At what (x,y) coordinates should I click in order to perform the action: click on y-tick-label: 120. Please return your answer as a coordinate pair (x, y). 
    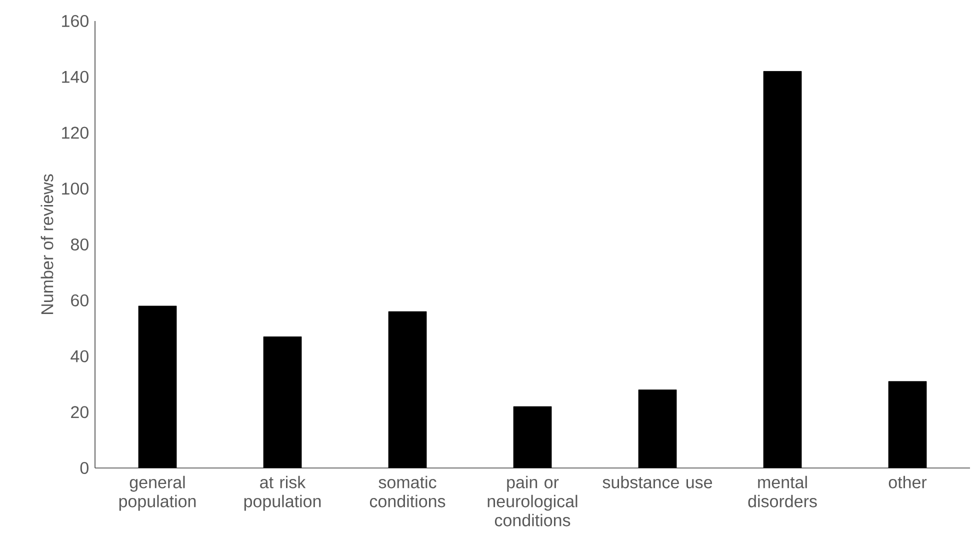
    Looking at the image, I should click on (75, 132).